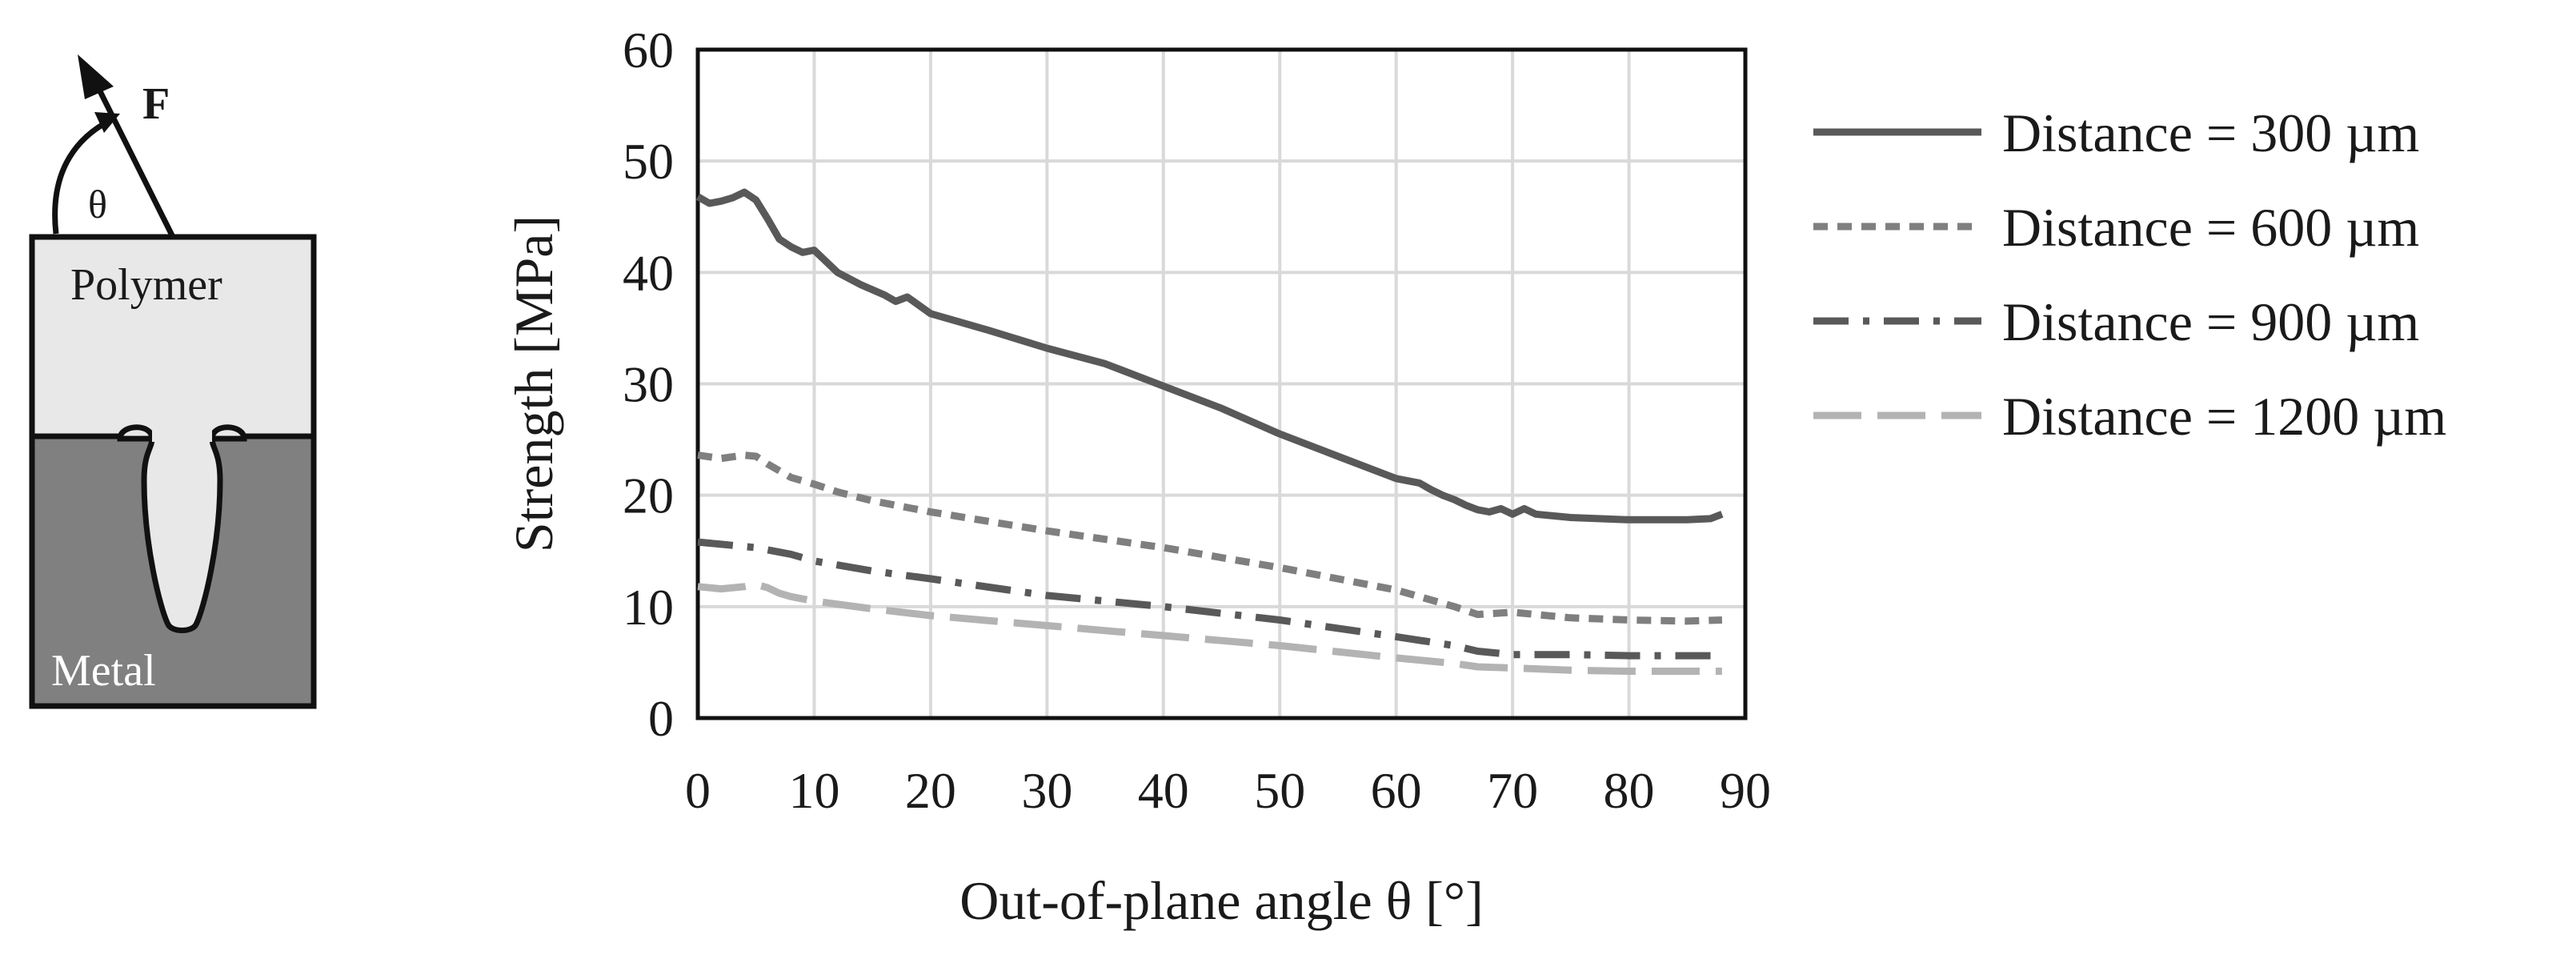  I want to click on y-tick-labels: 0 10 20 30 40 50 60, so click(648, 385).